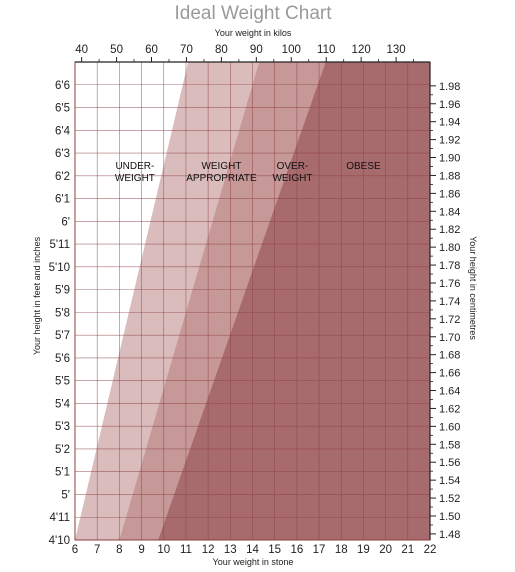  Describe the element at coordinates (62, 359) in the screenshot. I see `left-tick-label: 5'6` at that location.